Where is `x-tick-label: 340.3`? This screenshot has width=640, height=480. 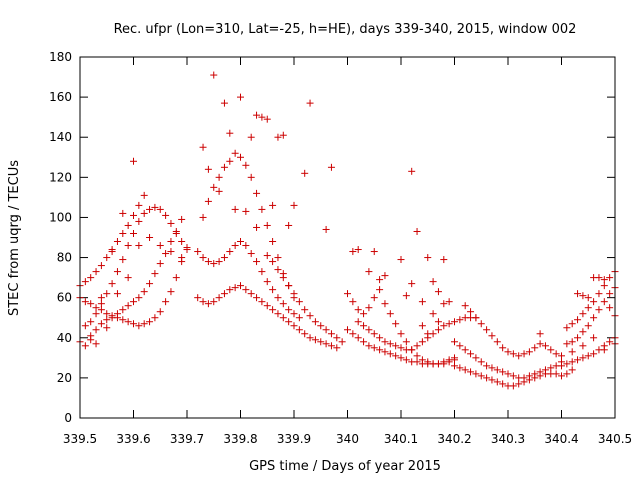 x-tick-label: 340.3 is located at coordinates (508, 439).